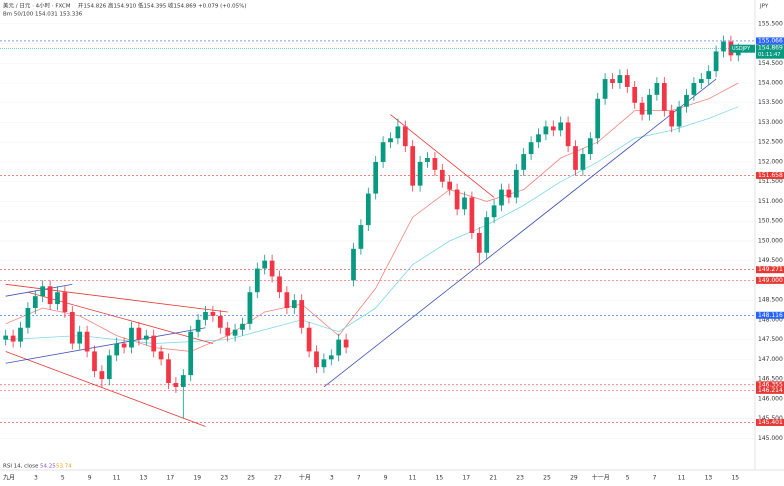 This screenshot has width=784, height=486. I want to click on level-label: 149.000, so click(770, 280).